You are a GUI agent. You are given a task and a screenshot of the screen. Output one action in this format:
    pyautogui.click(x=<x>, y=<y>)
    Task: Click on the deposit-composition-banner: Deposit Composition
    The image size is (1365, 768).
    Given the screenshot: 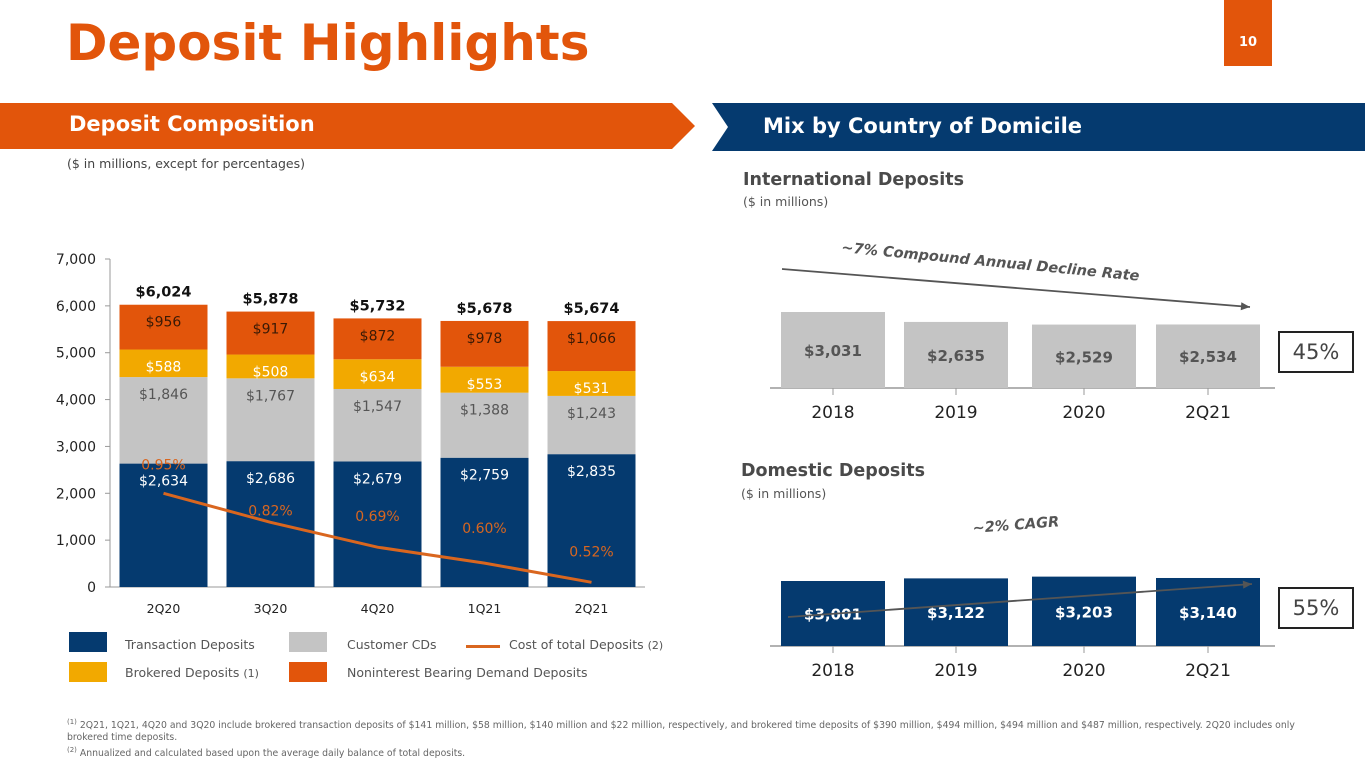 What is the action you would take?
    pyautogui.click(x=347, y=126)
    